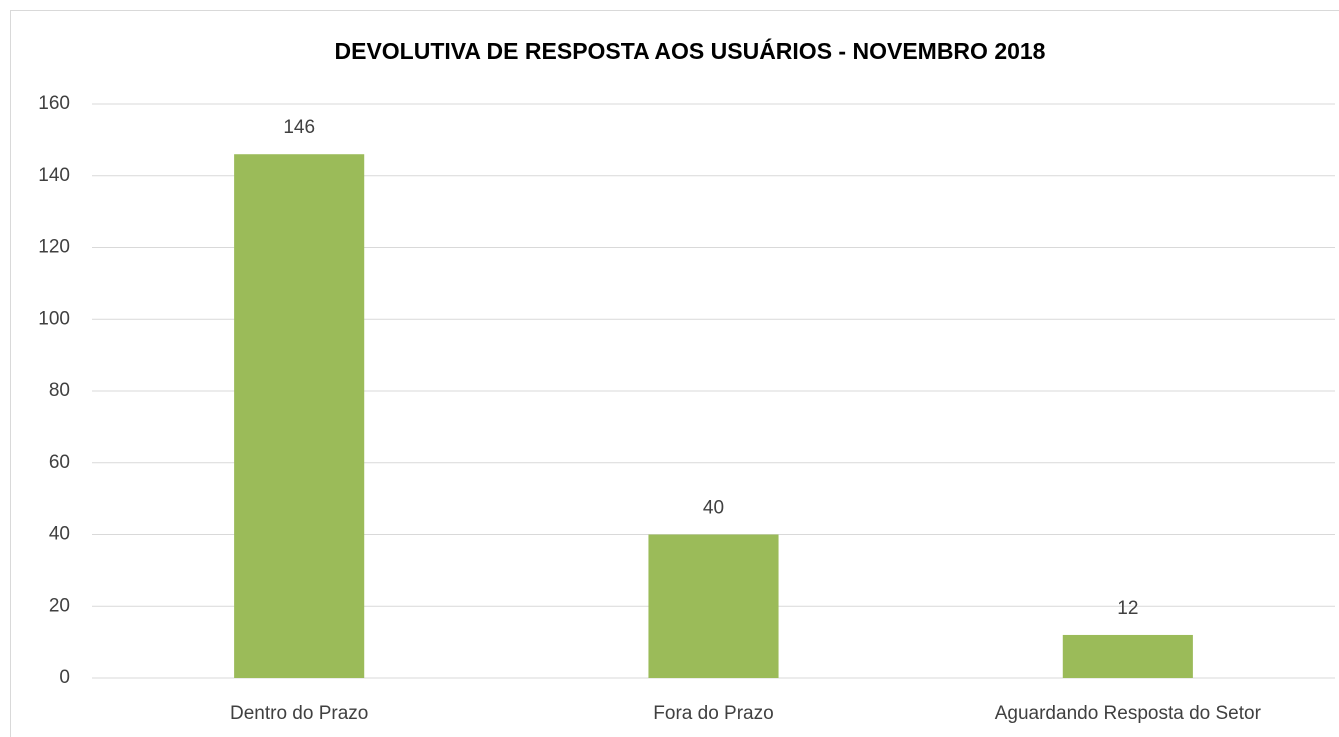  I want to click on x-tick-label: Fora do Prazo, so click(713, 713).